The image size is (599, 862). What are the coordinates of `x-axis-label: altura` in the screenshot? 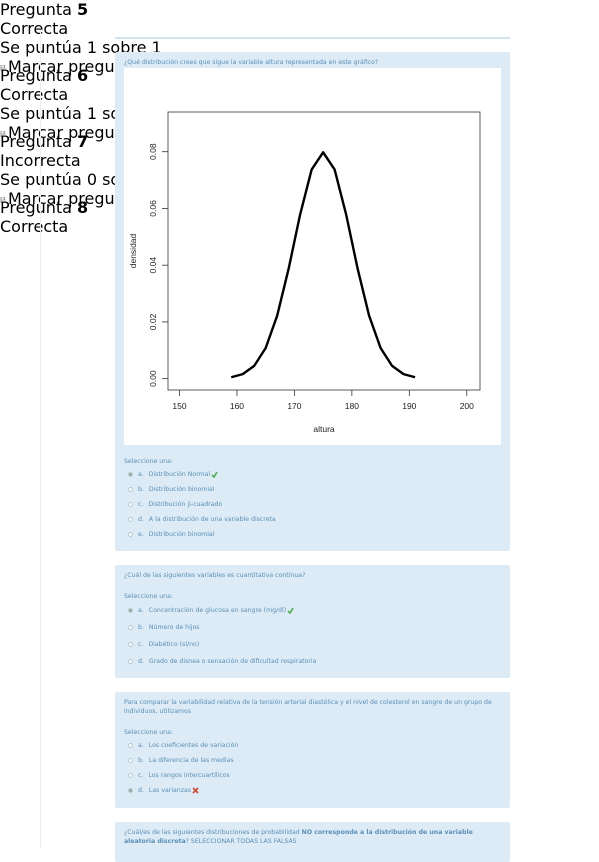 It's located at (324, 429).